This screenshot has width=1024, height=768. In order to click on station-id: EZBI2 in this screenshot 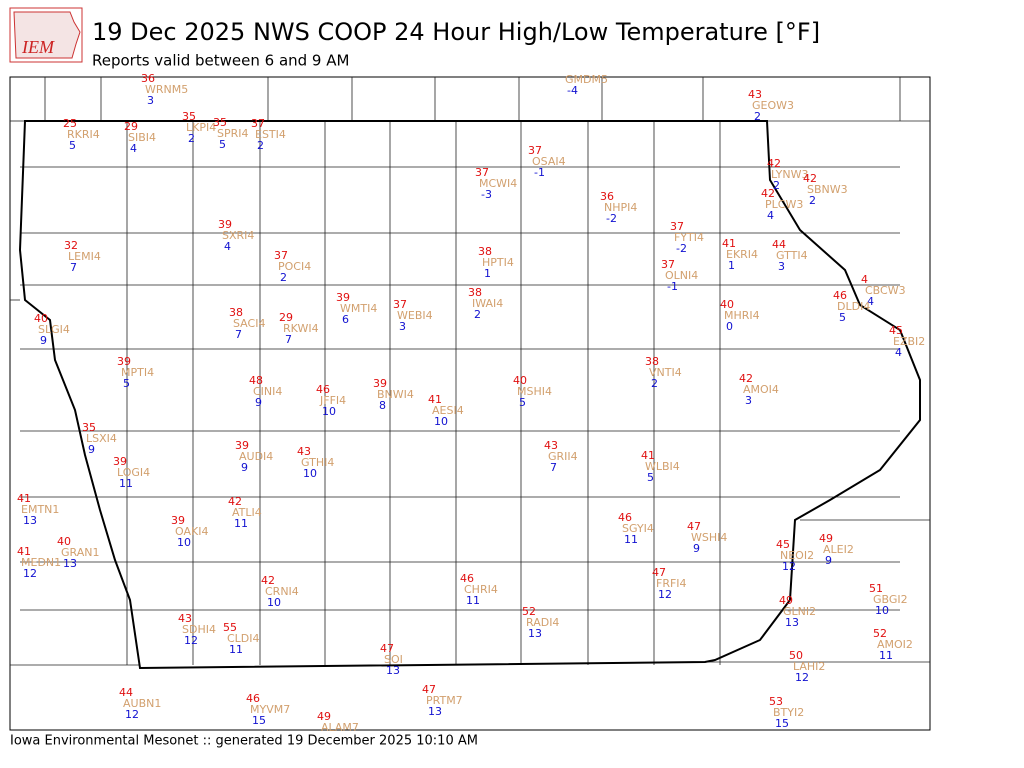, I will do `click(909, 341)`.